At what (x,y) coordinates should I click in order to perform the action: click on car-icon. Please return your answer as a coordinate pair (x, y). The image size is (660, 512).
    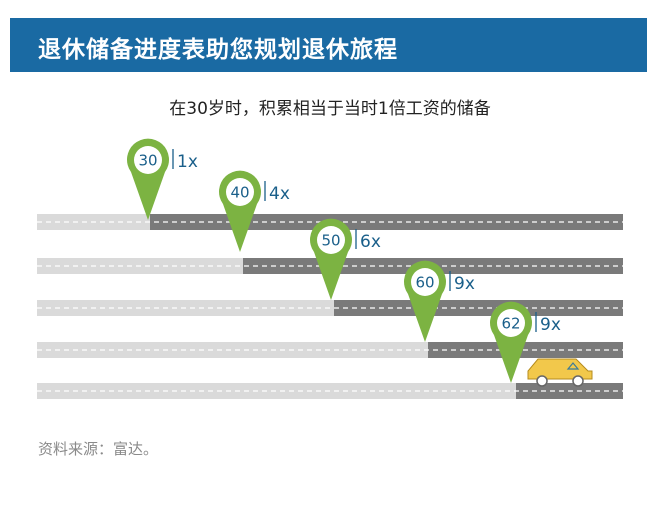
    Looking at the image, I should click on (560, 369).